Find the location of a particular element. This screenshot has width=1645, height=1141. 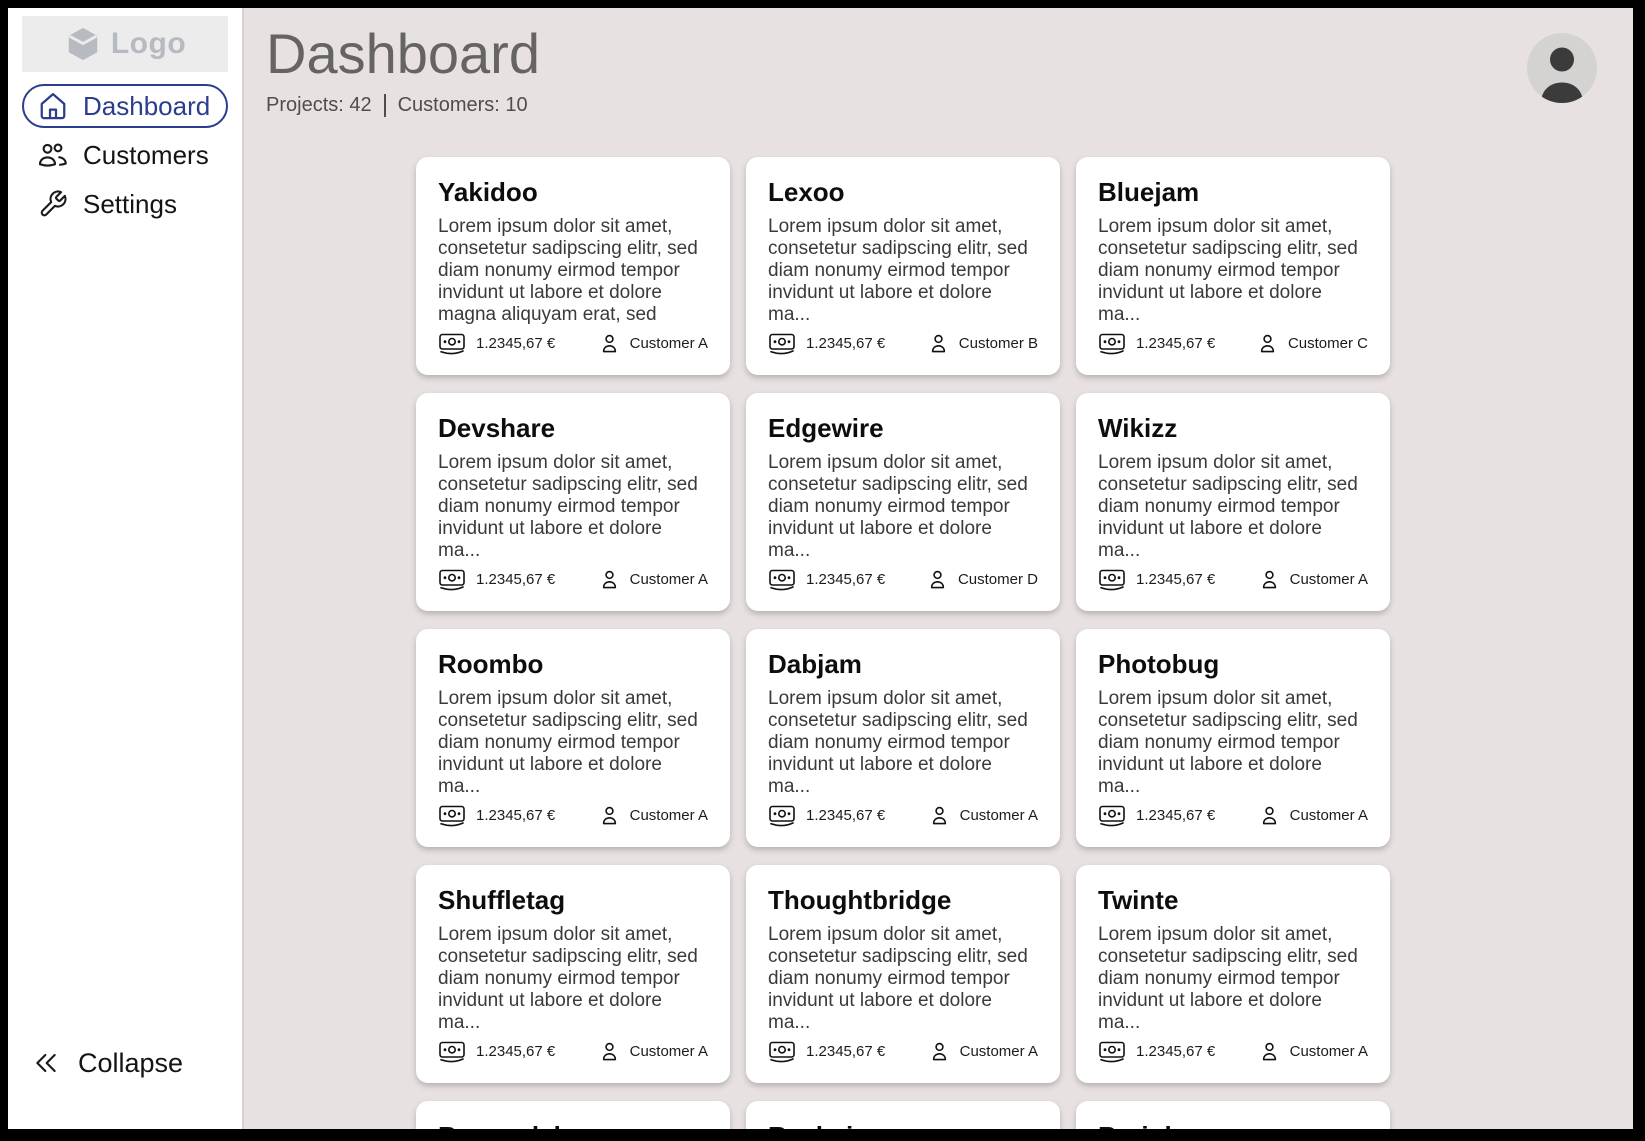

project-card: Browselab is located at coordinates (573, 1115).